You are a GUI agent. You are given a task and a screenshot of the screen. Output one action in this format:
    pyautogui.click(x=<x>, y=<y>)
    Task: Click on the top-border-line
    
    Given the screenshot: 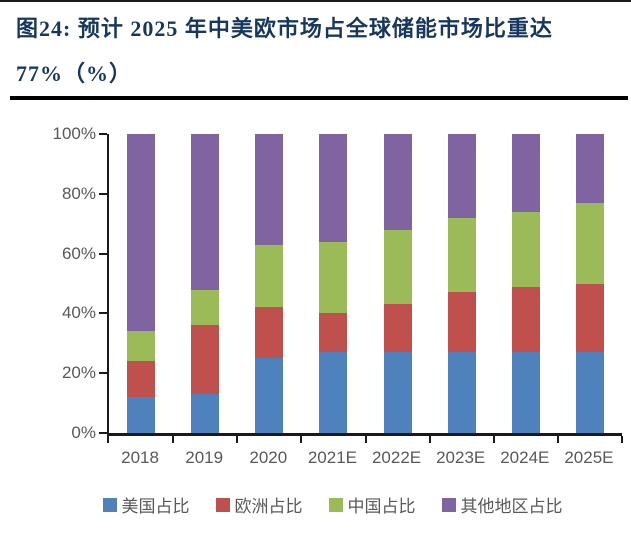 What is the action you would take?
    pyautogui.click(x=315, y=1)
    